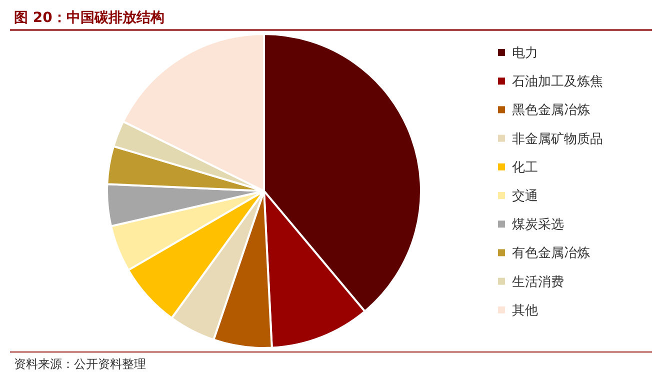 The height and width of the screenshot is (379, 662). What do you see at coordinates (525, 310) in the screenshot?
I see `legend-label: 其他` at bounding box center [525, 310].